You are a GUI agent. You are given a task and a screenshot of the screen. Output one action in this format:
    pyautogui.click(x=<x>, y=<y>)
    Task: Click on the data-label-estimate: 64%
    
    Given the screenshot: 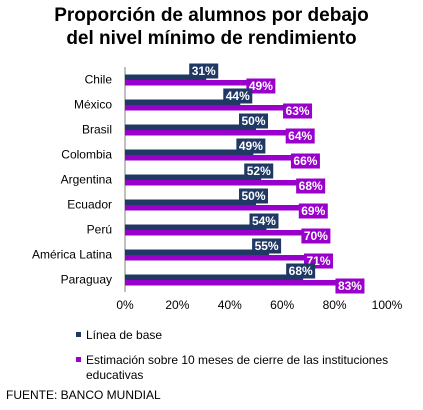 What is the action you would take?
    pyautogui.click(x=300, y=136)
    